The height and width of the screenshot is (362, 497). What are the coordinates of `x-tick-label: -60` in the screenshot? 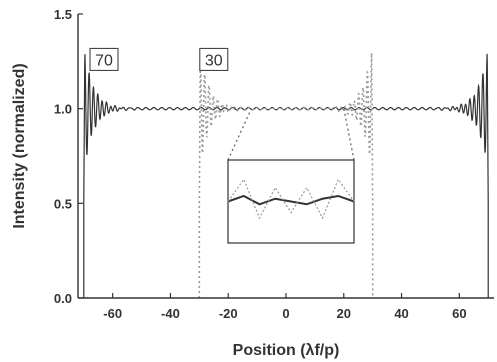 It's located at (112, 313).